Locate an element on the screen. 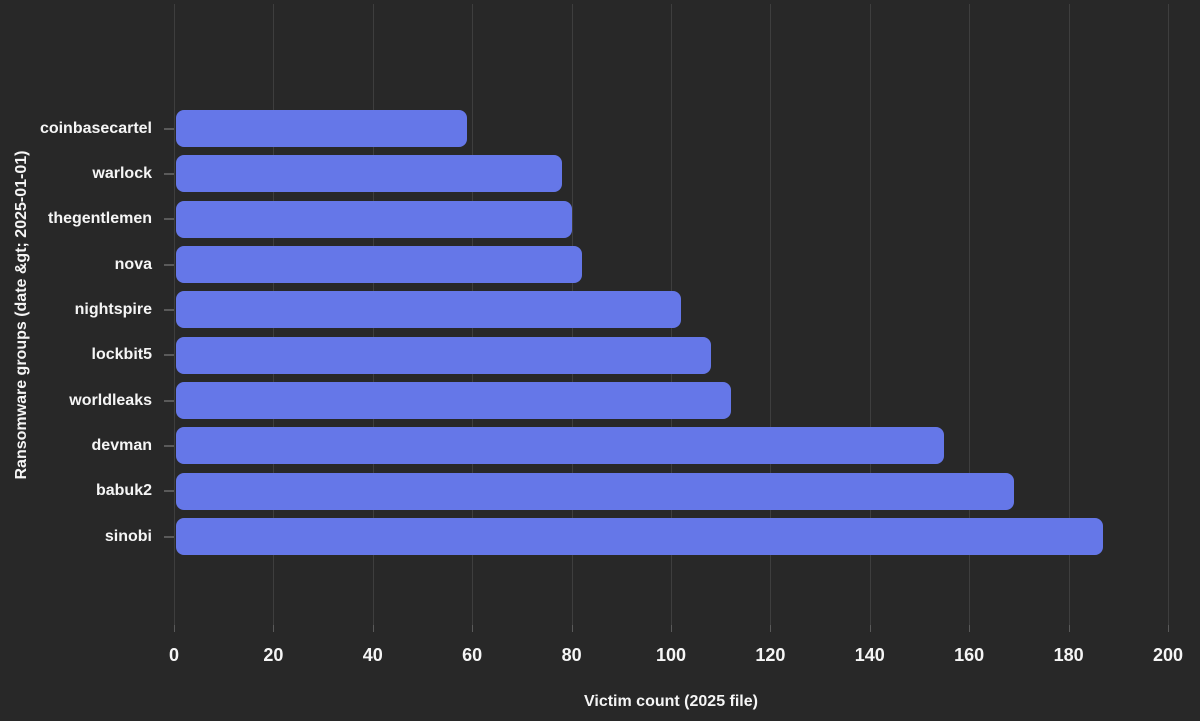 This screenshot has height=721, width=1200. x-tick-label: 40 is located at coordinates (372, 655).